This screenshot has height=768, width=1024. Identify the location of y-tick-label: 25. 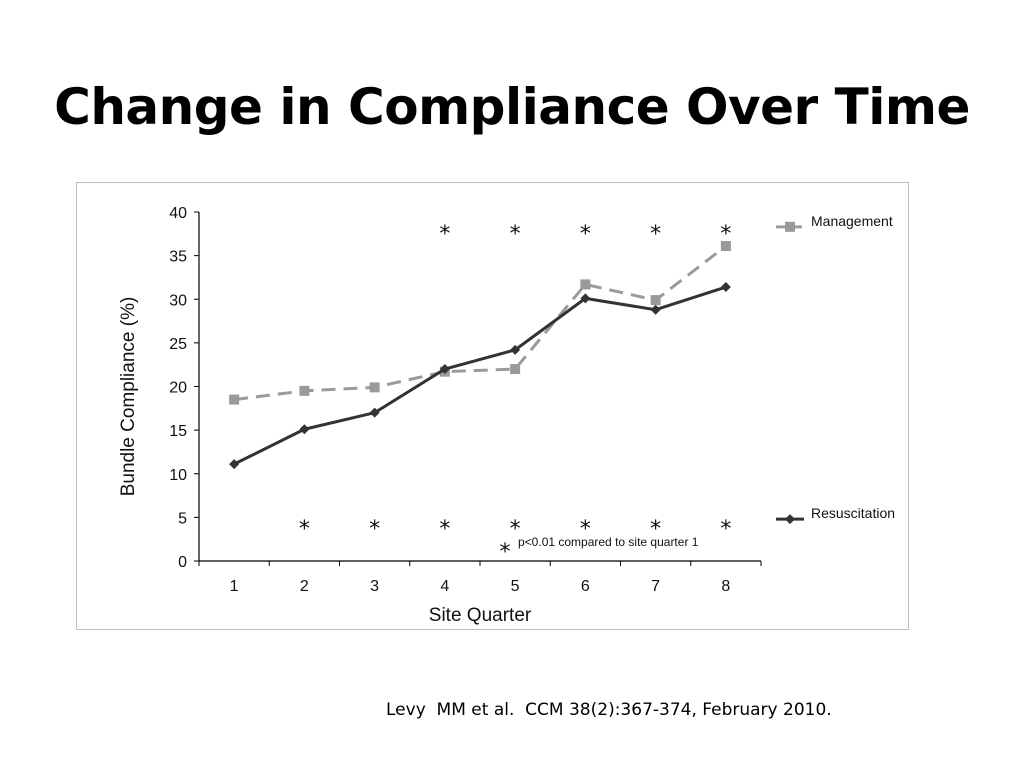
(178, 344).